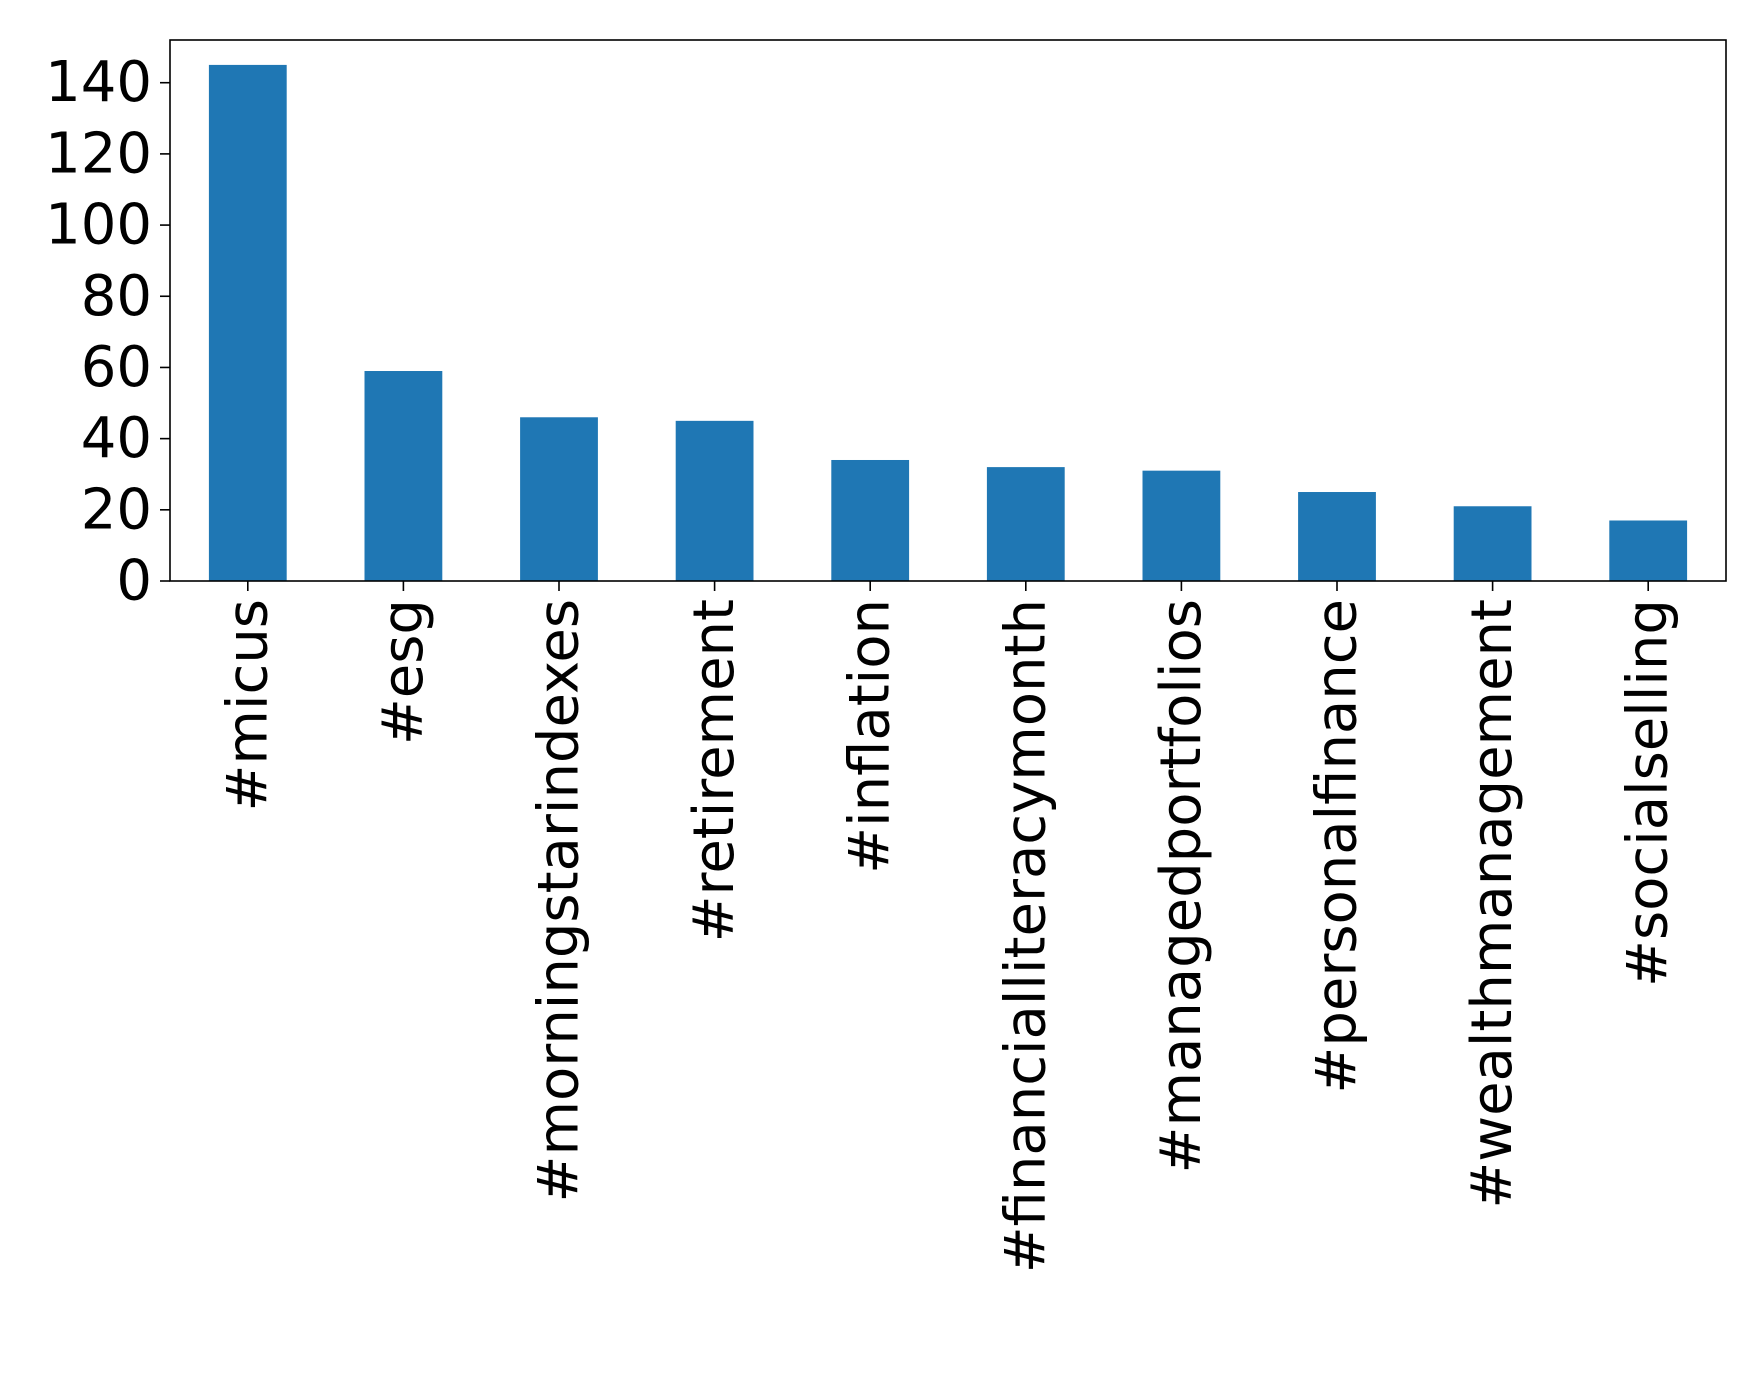  I want to click on y-tick-label: 0, so click(134, 581).